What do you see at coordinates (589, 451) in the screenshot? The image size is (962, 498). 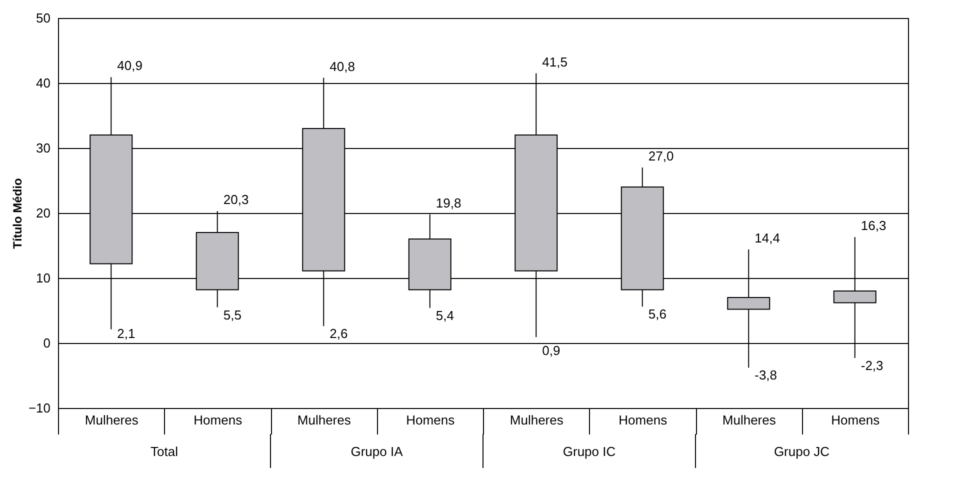 I see `text: Grupo IC` at bounding box center [589, 451].